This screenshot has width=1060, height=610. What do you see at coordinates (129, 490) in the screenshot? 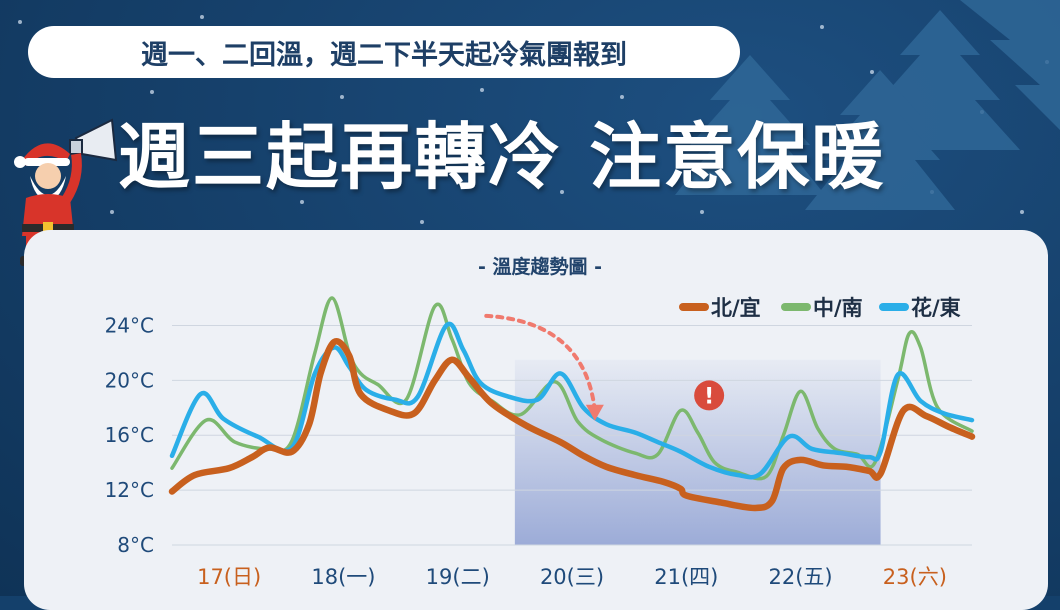
I see `y-tick-label: 12°C` at bounding box center [129, 490].